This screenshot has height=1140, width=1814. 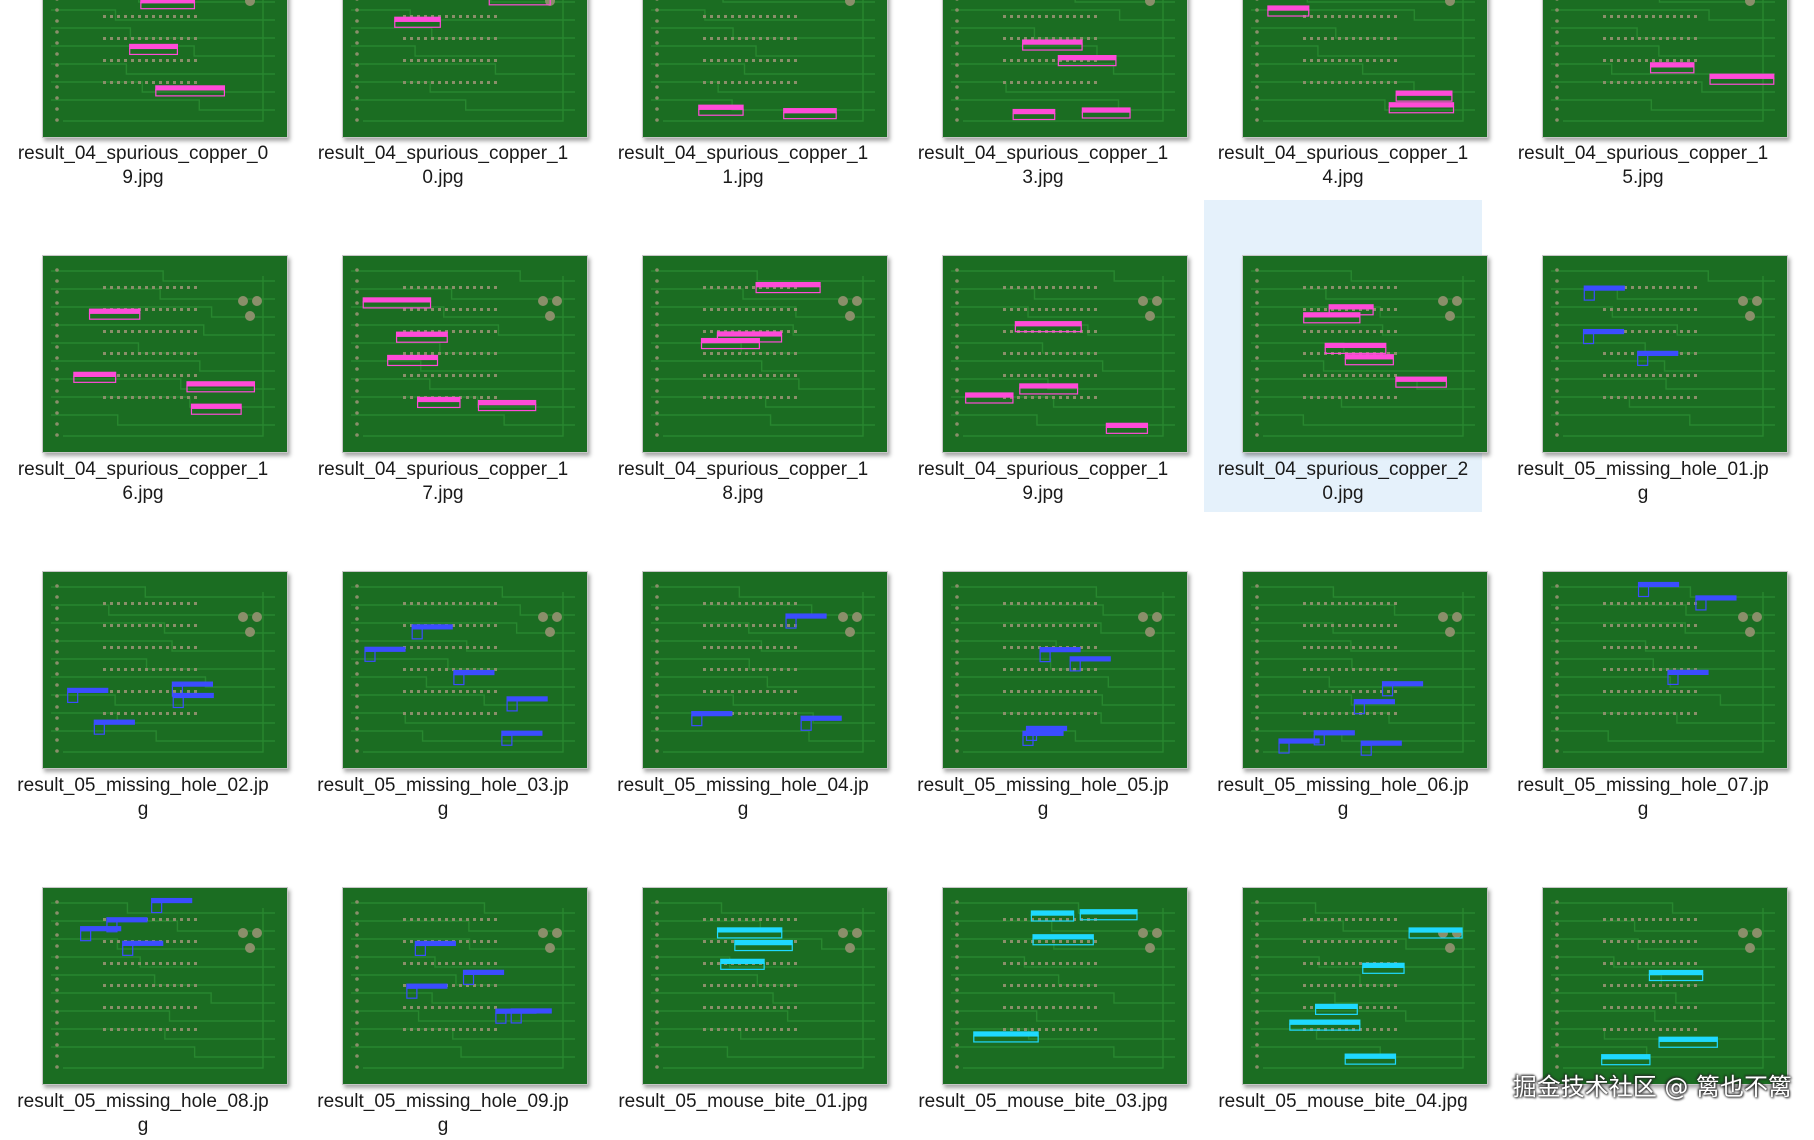 What do you see at coordinates (1643, 166) in the screenshot?
I see `file-name: result_04_spurious_copper_1 5.jpg` at bounding box center [1643, 166].